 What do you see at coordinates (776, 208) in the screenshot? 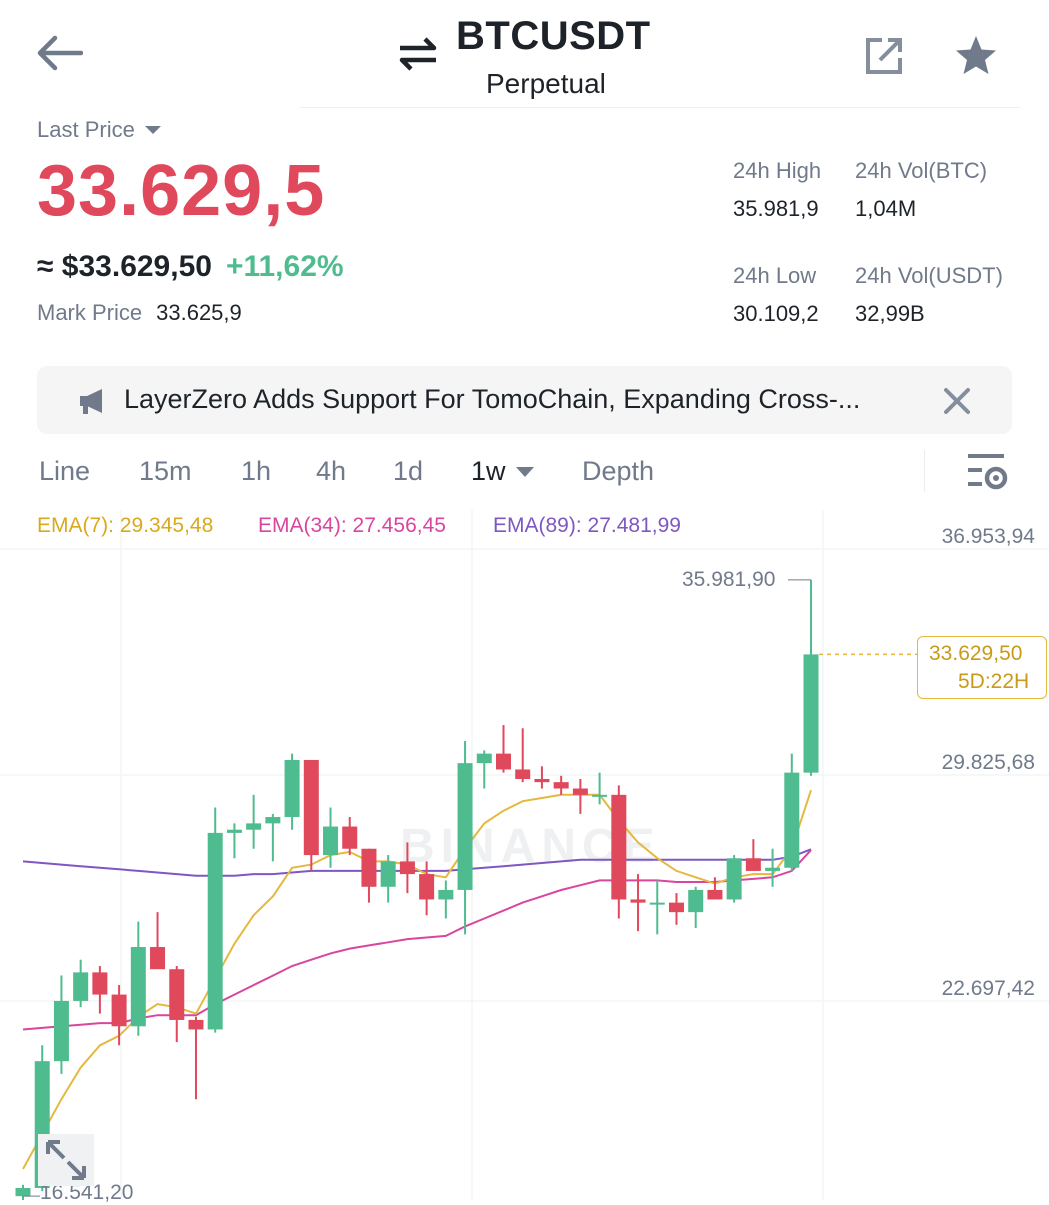
I see `high-24h-value: 35.981,9` at bounding box center [776, 208].